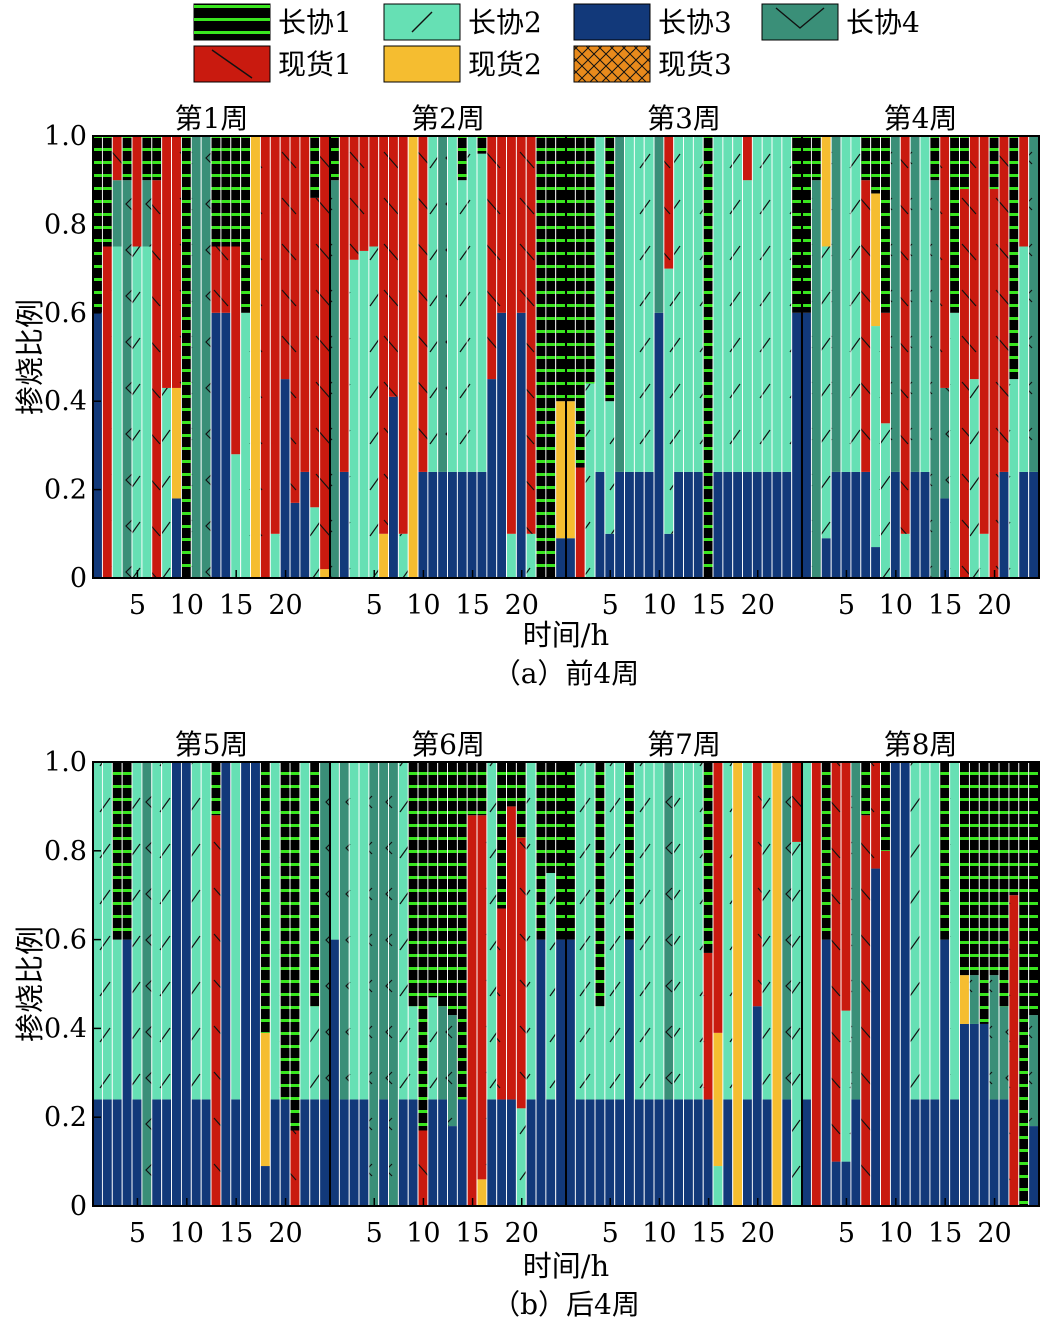 The image size is (1042, 1323). I want to click on y-tick-label: 0.8, so click(65, 851).